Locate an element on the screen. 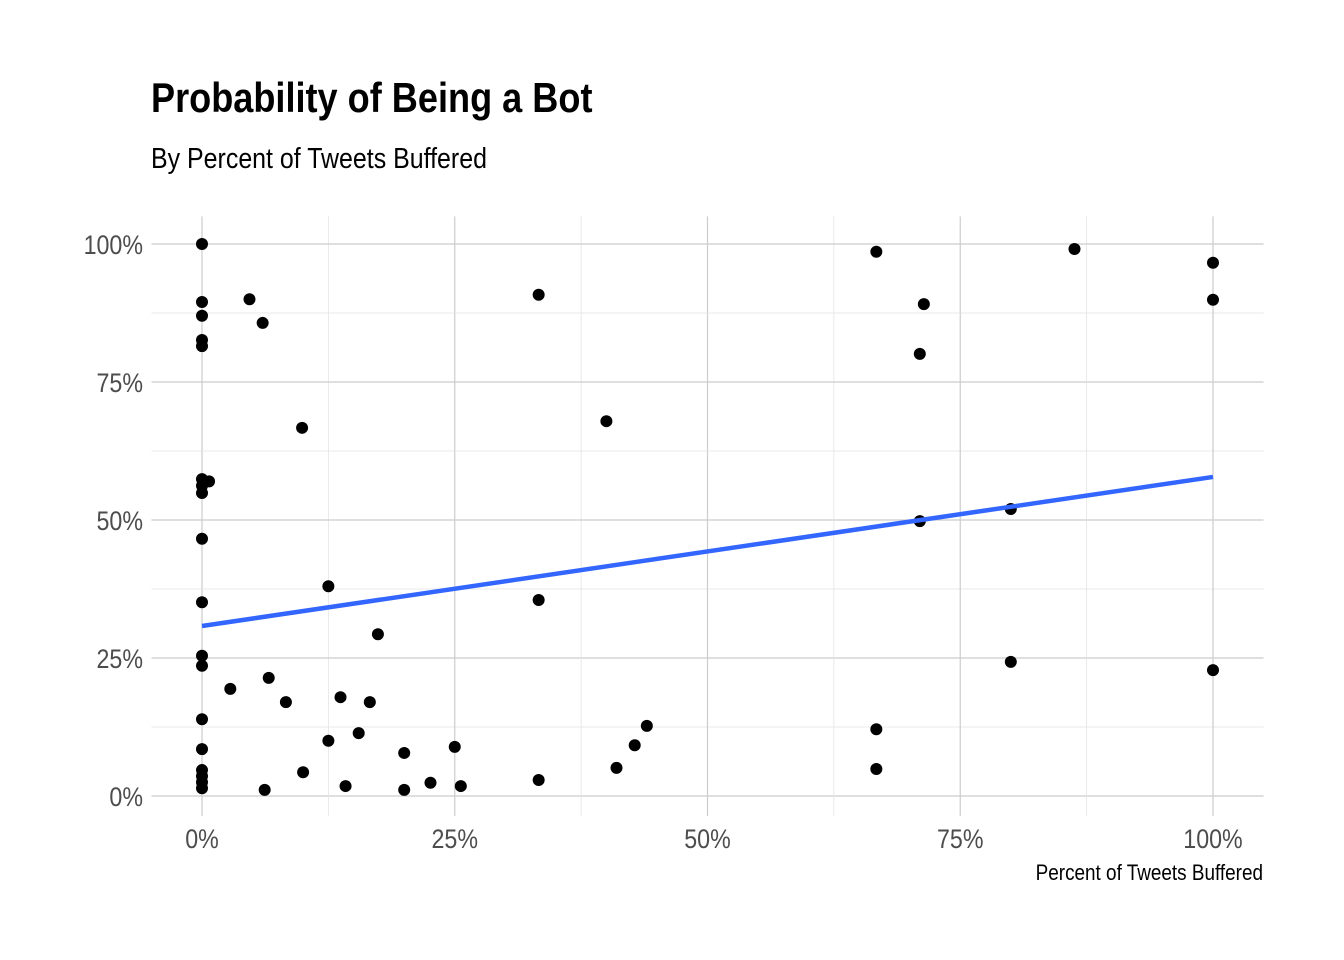 Image resolution: width=1344 pixels, height=960 pixels. y-tick-label: 50% is located at coordinates (120, 521).